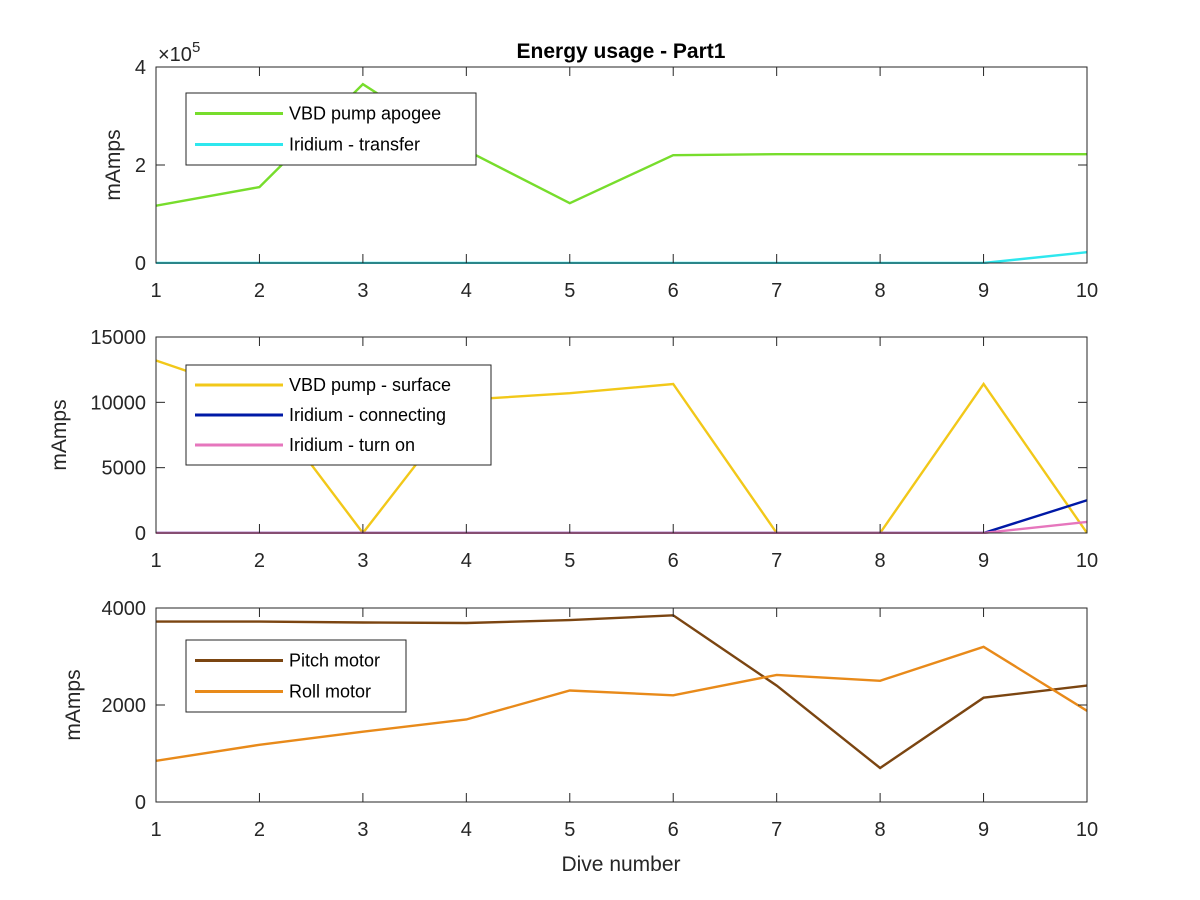  I want to click on y-tick-label: 4000, so click(124, 609).